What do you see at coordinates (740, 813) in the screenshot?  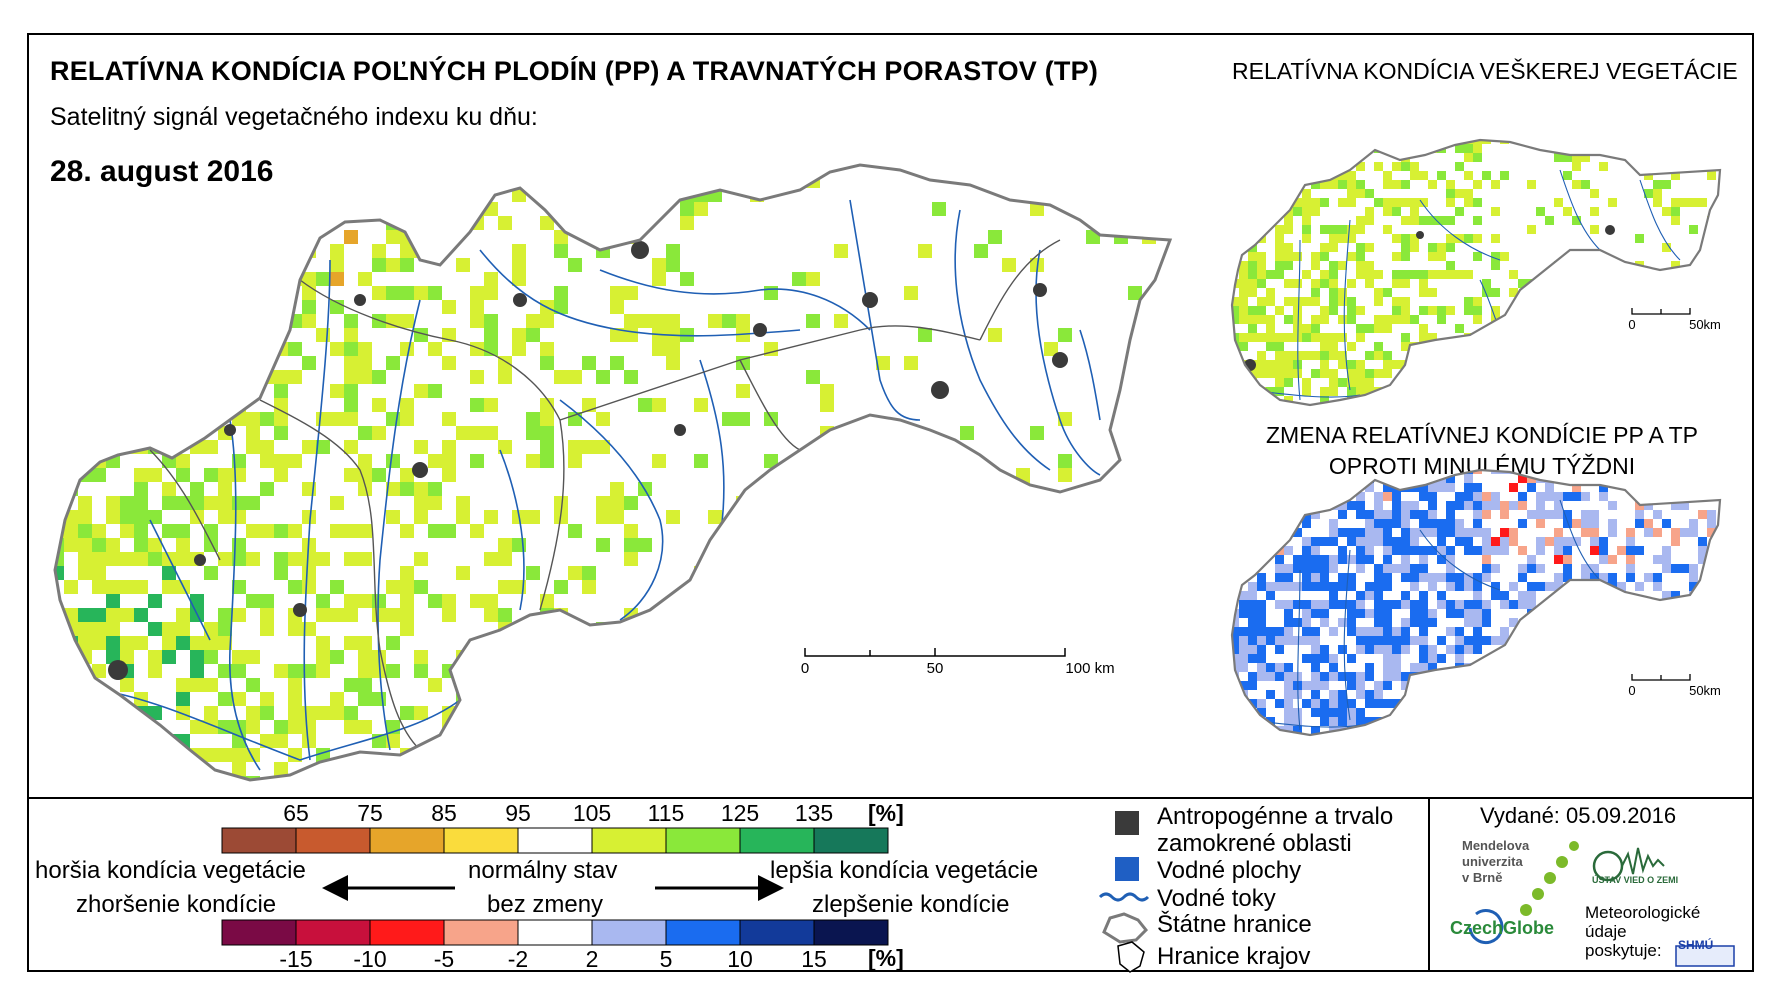 I see `condTicks-label-6: 125` at bounding box center [740, 813].